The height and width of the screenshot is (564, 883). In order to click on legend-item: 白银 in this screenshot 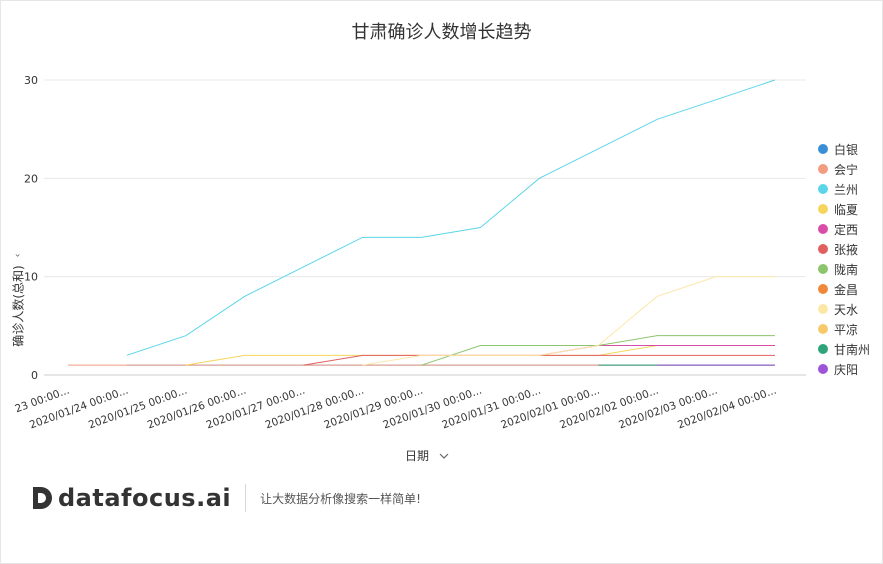, I will do `click(844, 149)`.